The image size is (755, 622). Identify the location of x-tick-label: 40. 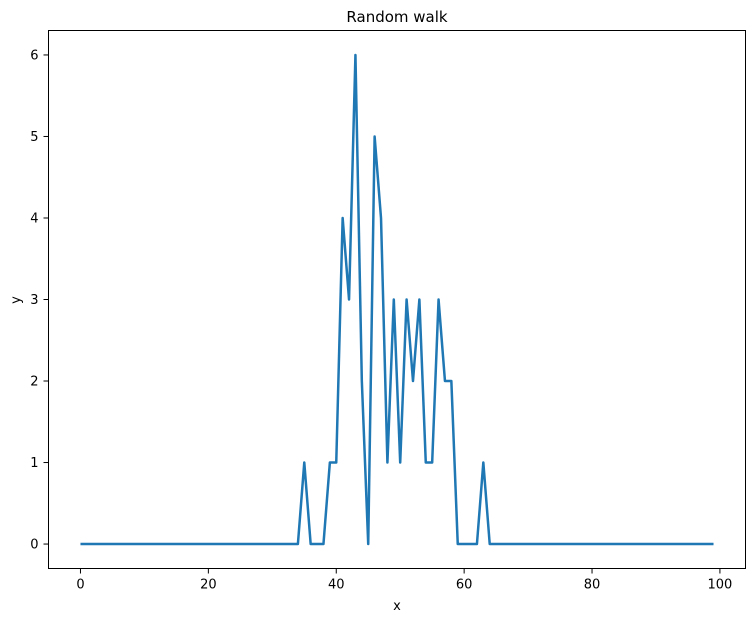
(336, 585).